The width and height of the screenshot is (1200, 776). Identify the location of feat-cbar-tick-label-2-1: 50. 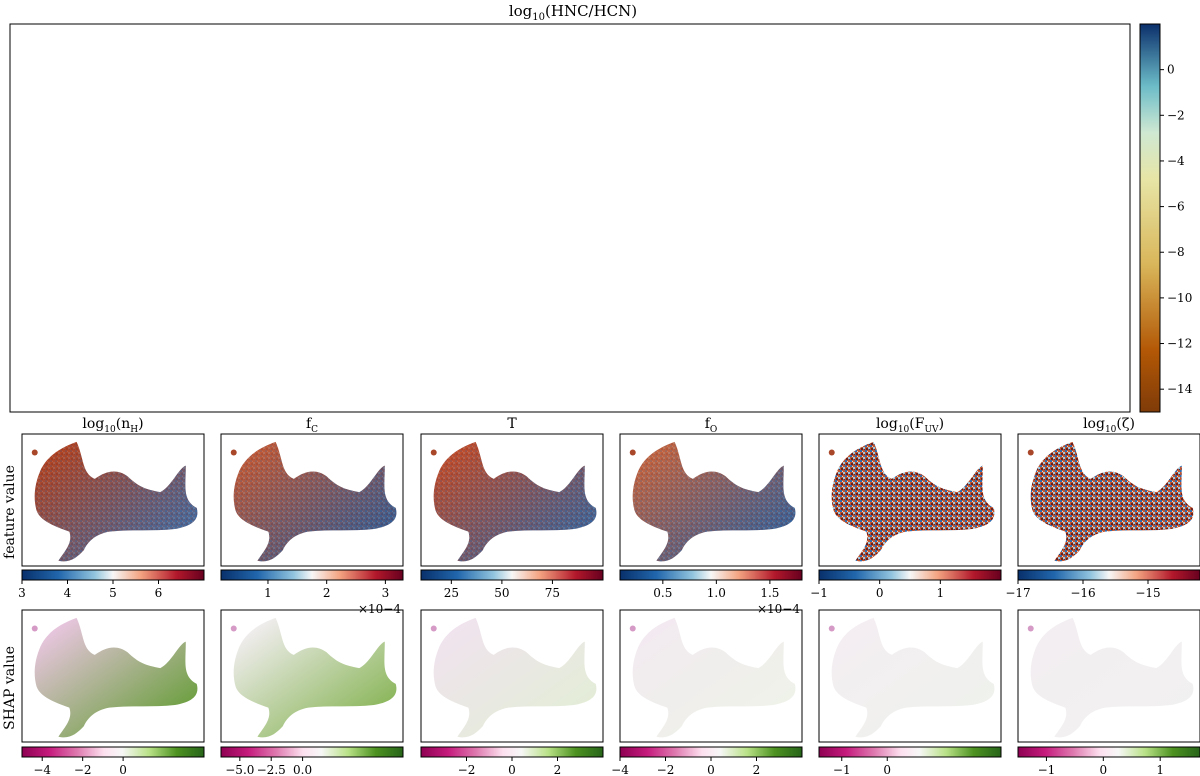
(501, 593).